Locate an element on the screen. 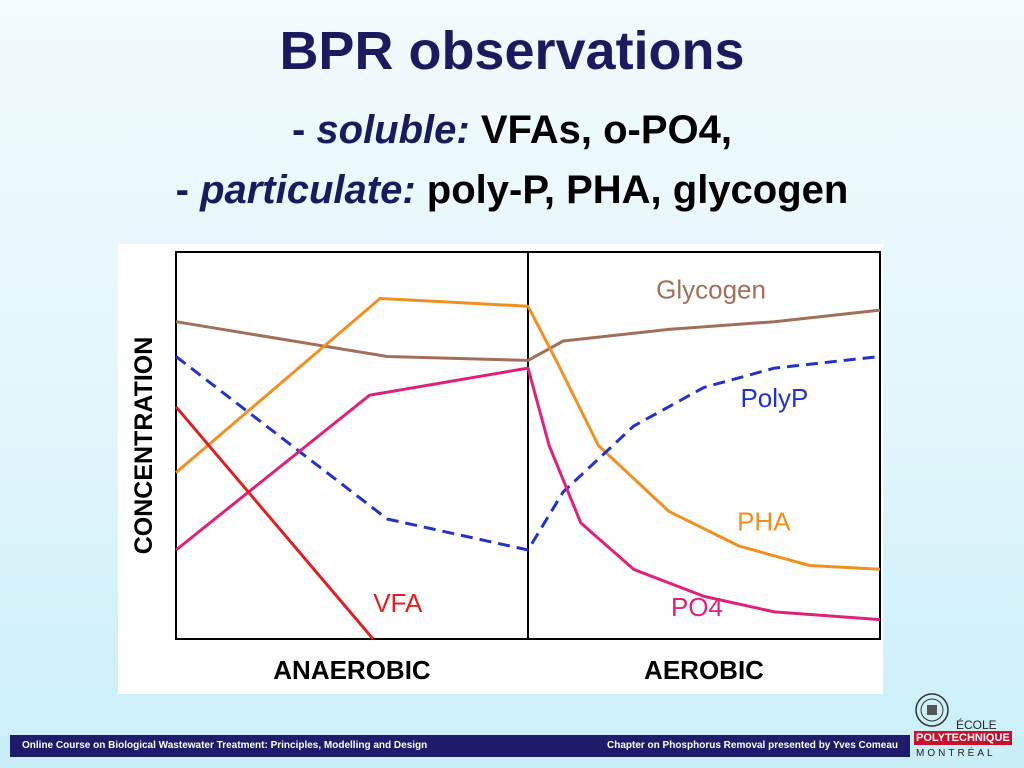 Image resolution: width=1024 pixels, height=768 pixels. series-label-vfa: VFA is located at coordinates (398, 603).